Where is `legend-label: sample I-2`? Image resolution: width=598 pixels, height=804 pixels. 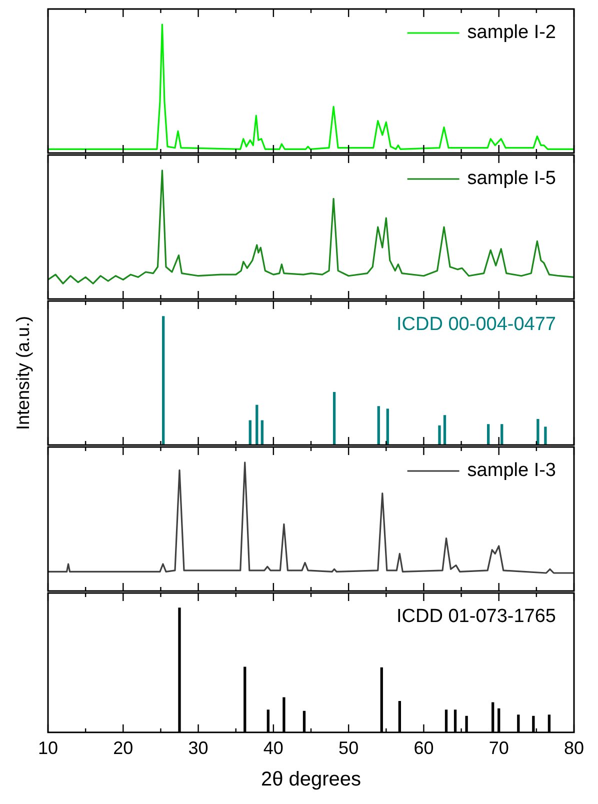
legend-label: sample I-2 is located at coordinates (511, 33).